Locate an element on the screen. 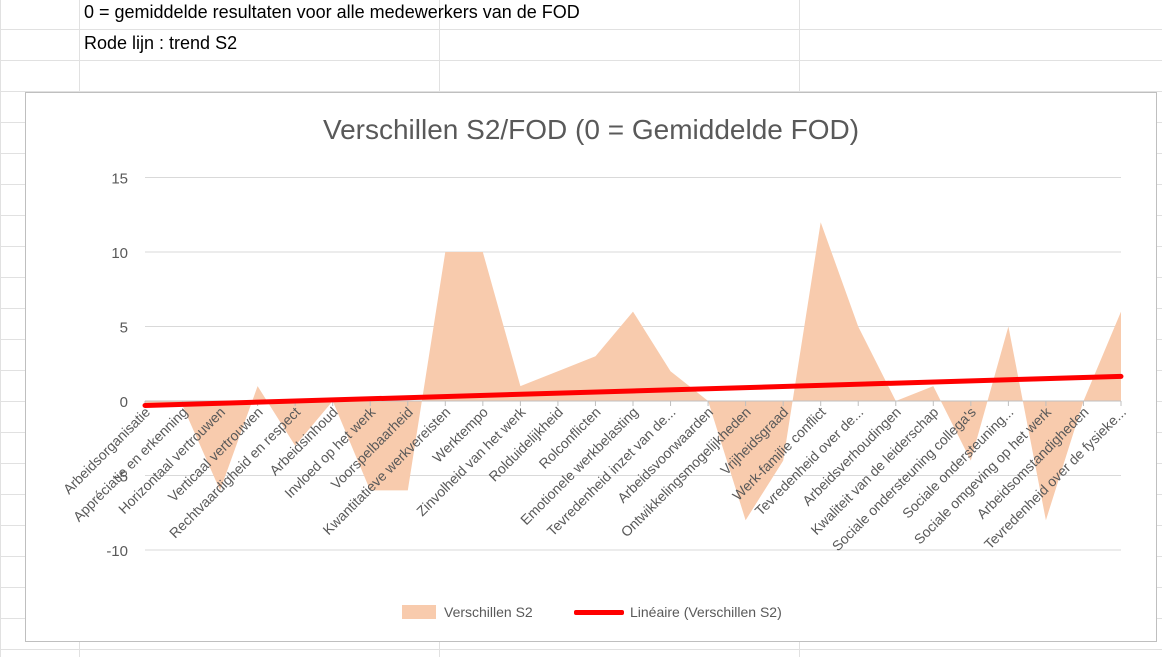 The width and height of the screenshot is (1162, 657). y-tick-label: 0 is located at coordinates (124, 402).